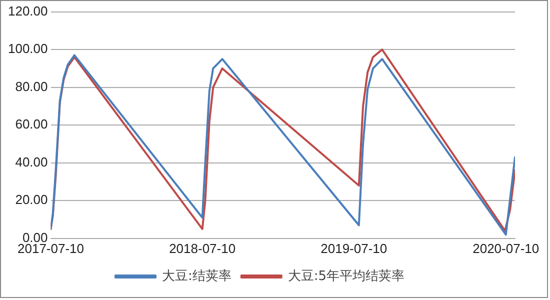 Image resolution: width=550 pixels, height=300 pixels. I want to click on legend-label: 大豆:结荚率, so click(197, 276).